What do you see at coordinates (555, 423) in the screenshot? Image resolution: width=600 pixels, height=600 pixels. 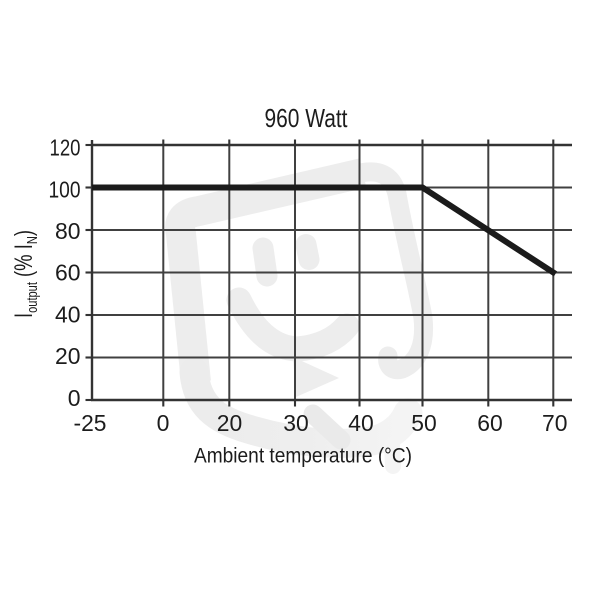 I see `svg-text: 70` at bounding box center [555, 423].